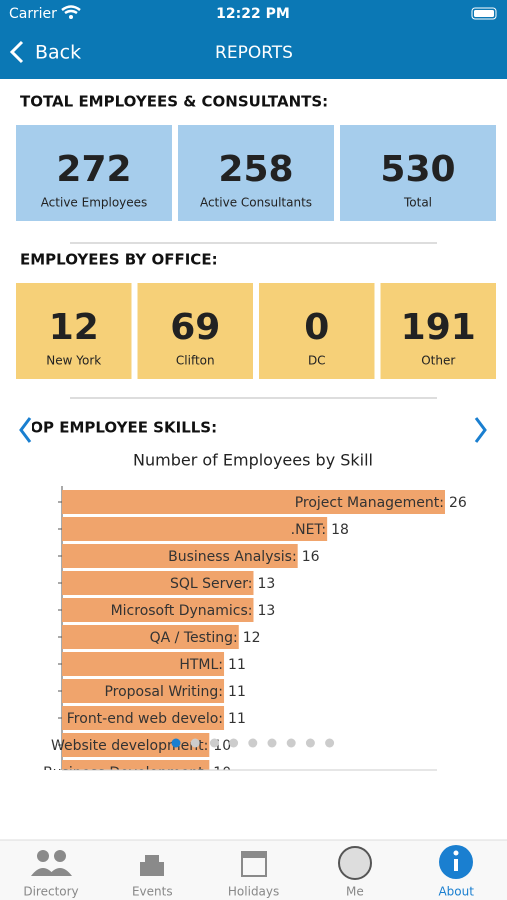 This screenshot has width=507, height=900. Describe the element at coordinates (438, 361) in the screenshot. I see `stat-label: Other` at that location.